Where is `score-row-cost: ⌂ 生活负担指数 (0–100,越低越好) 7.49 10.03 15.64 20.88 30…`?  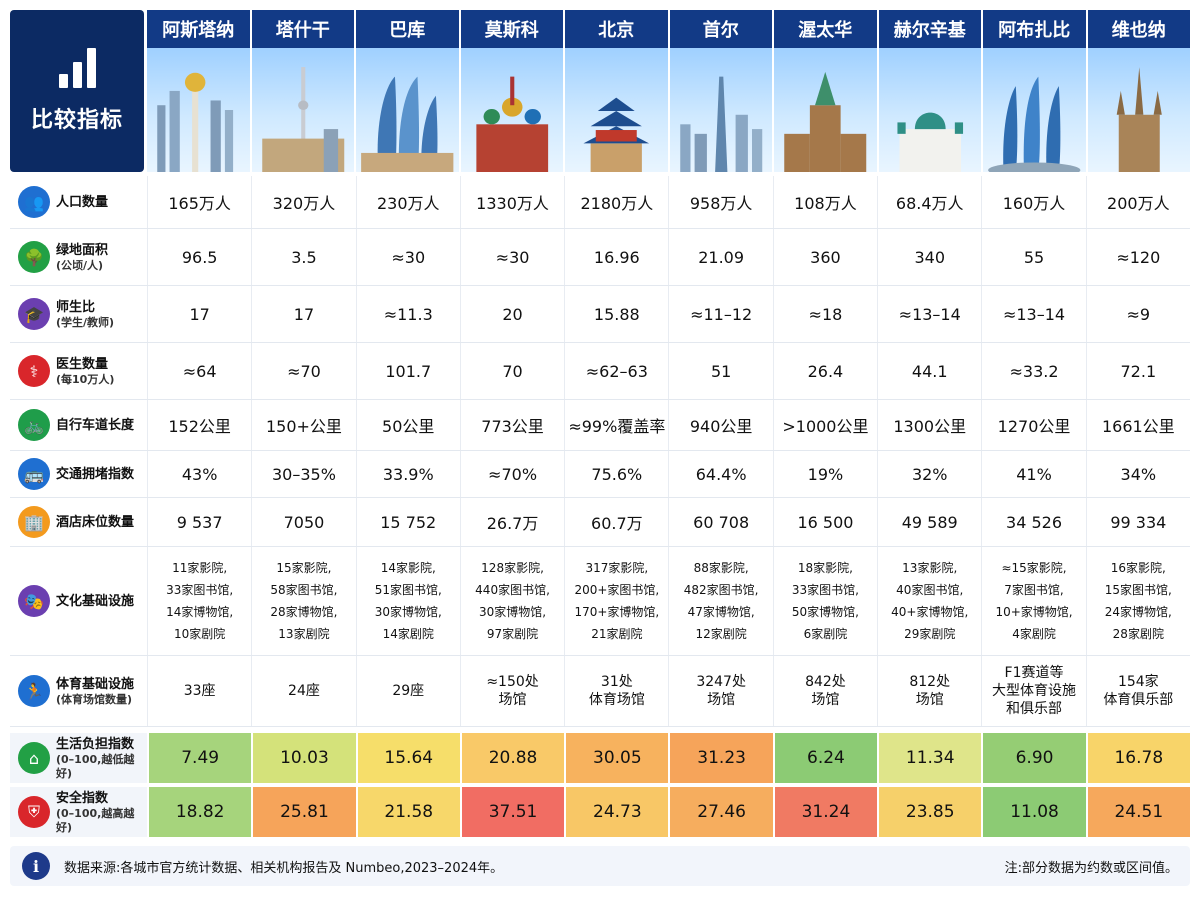
score-row-cost: ⌂ 生活负担指数 (0–100,越低越好) 7.49 10.03 15.64 20.88 30… is located at coordinates (600, 758).